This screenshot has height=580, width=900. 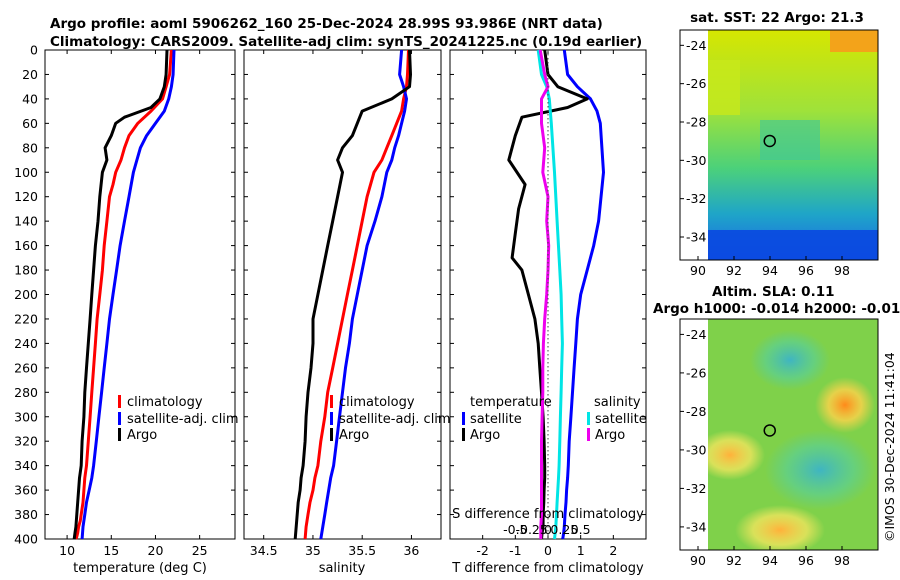 What do you see at coordinates (698, 560) in the screenshot?
I see `map-x-tick-label: 90` at bounding box center [698, 560].